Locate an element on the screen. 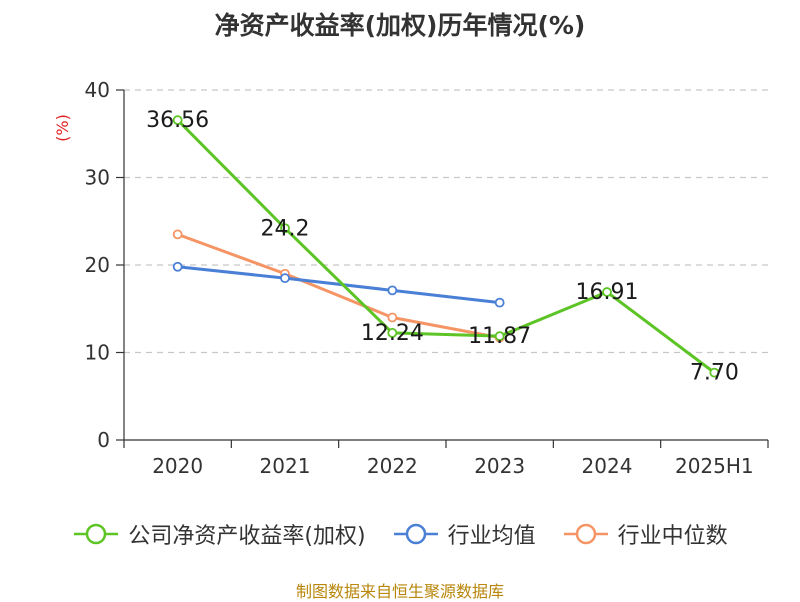  x-tick-label: 2024 is located at coordinates (607, 466).